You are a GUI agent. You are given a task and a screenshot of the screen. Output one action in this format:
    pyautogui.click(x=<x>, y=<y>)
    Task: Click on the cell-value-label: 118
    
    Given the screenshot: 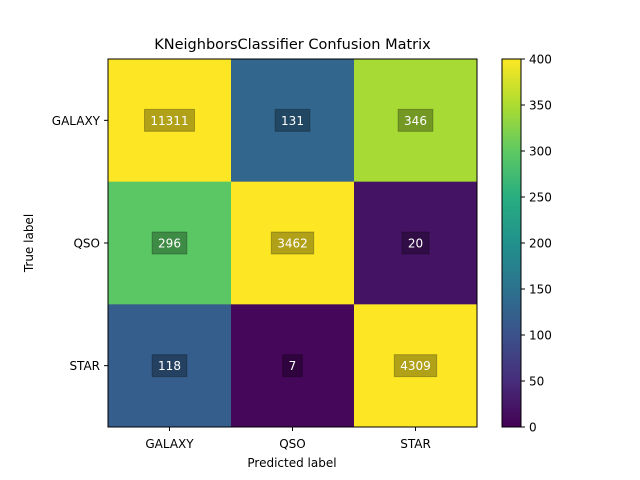 What is the action you would take?
    pyautogui.click(x=169, y=366)
    